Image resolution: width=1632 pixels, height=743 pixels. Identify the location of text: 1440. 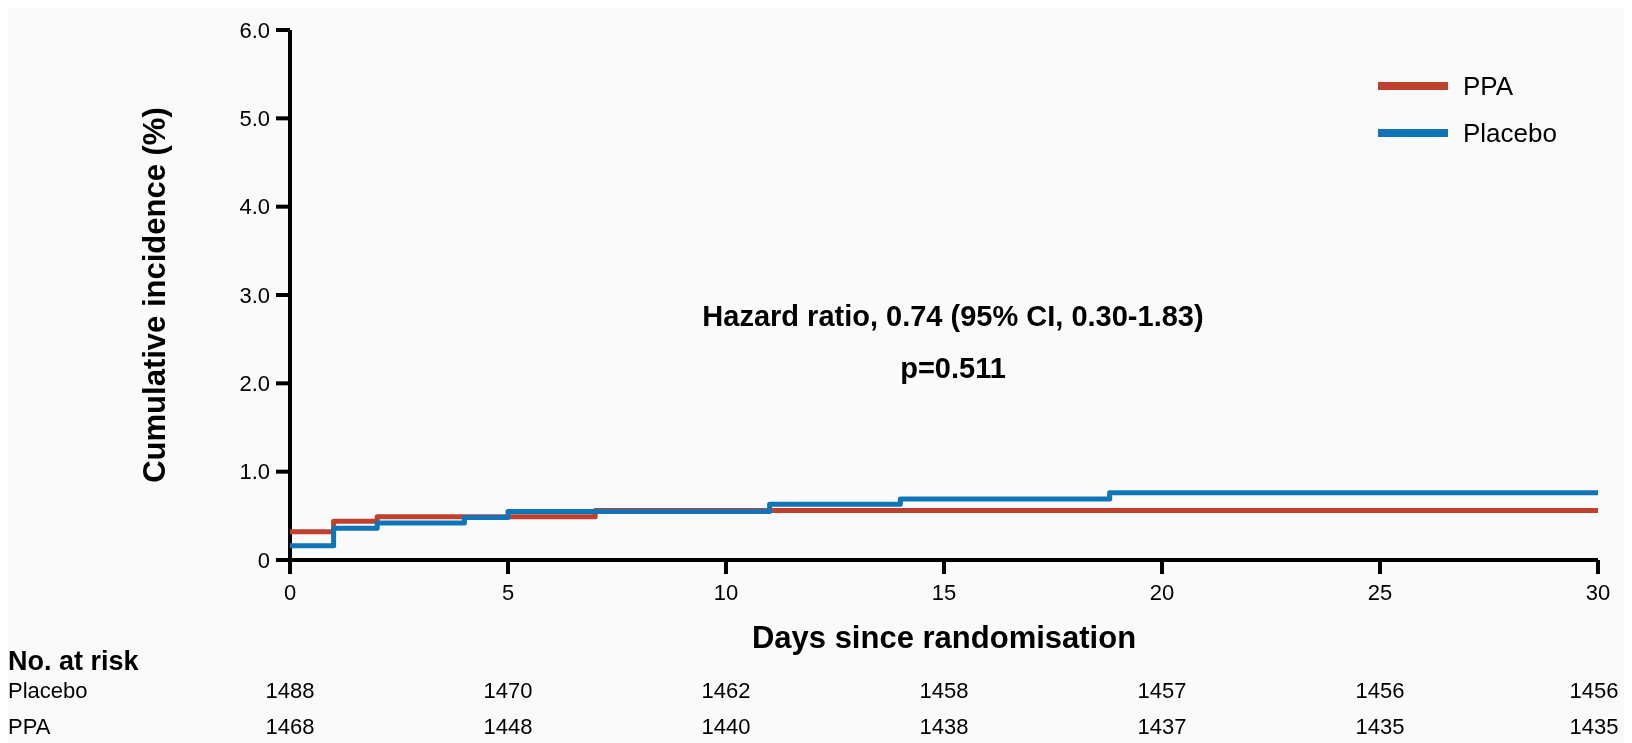
(726, 726).